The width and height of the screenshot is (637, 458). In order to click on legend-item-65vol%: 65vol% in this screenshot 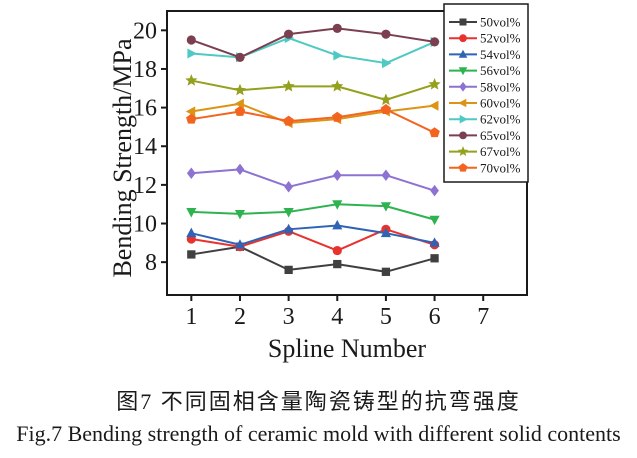, I will do `click(485, 135)`.